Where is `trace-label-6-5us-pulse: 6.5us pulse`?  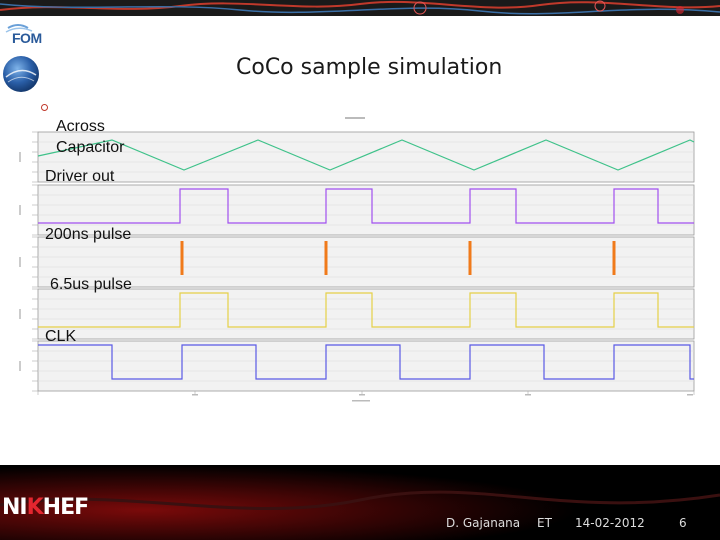 trace-label-6-5us-pulse: 6.5us pulse is located at coordinates (91, 284).